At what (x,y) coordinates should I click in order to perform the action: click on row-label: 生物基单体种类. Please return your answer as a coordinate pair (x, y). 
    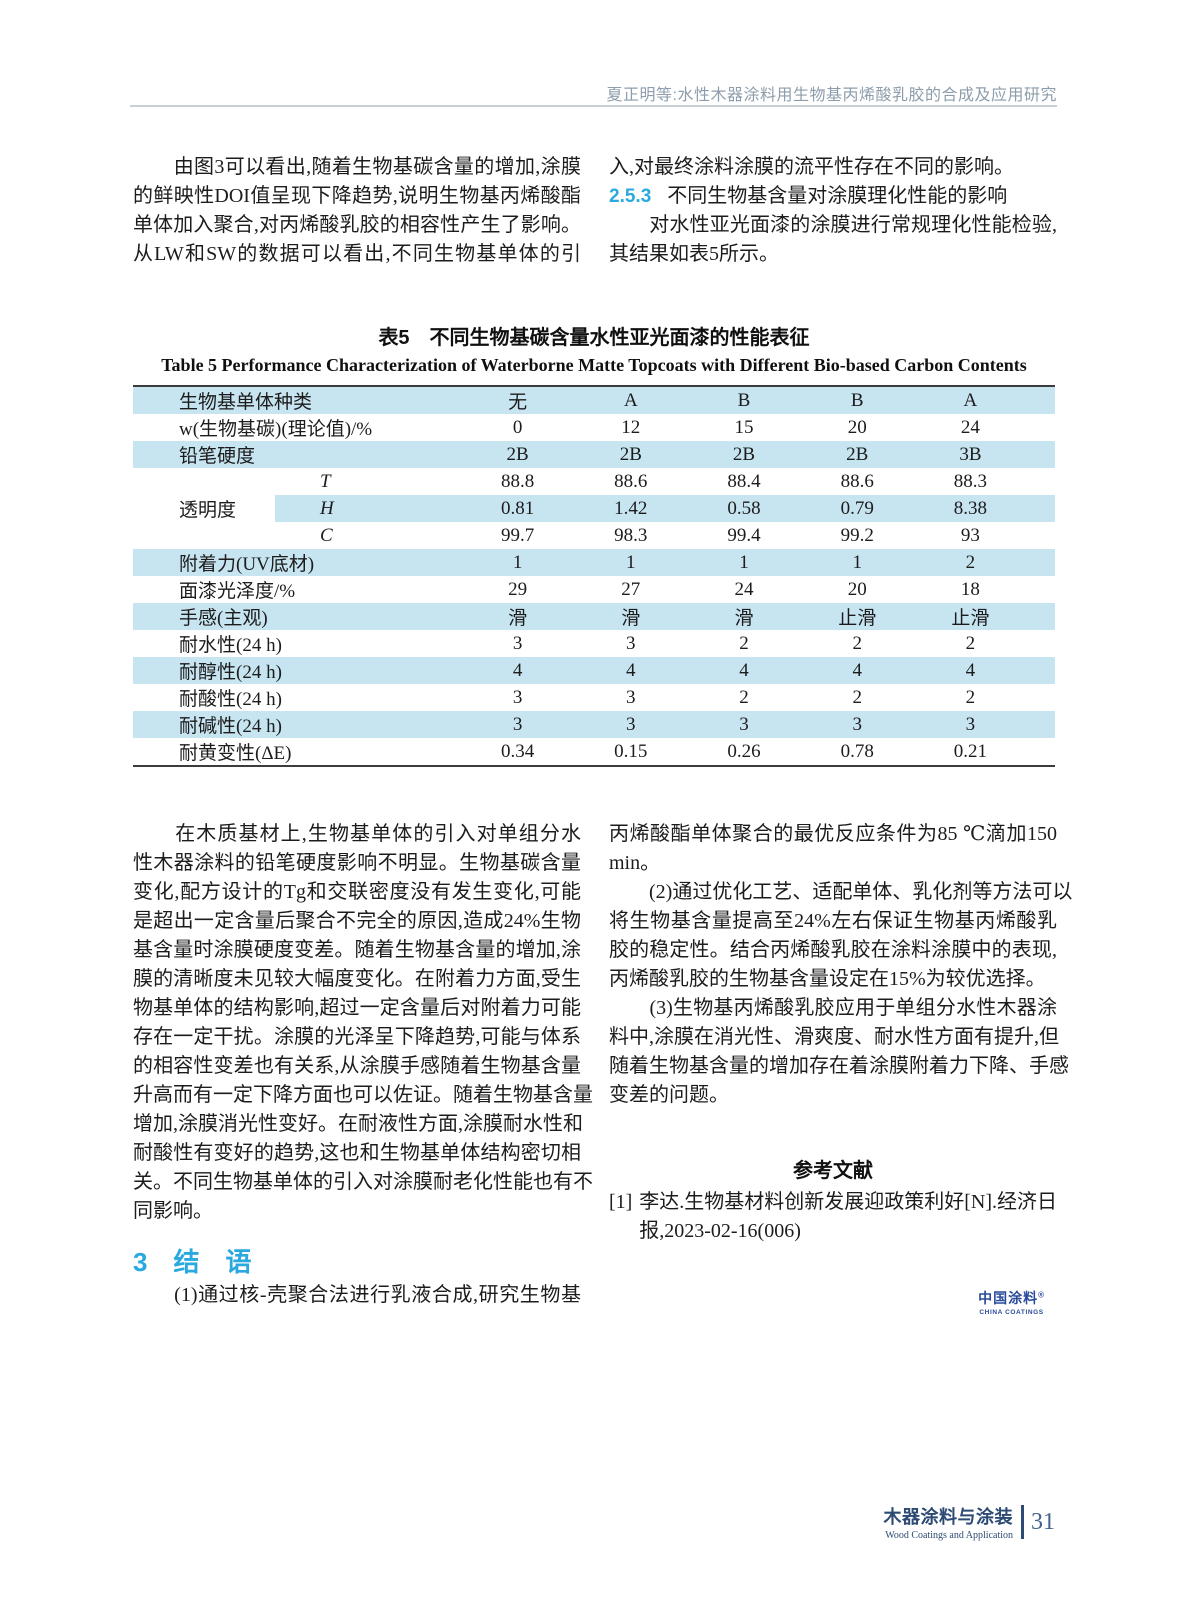
    Looking at the image, I should click on (246, 402).